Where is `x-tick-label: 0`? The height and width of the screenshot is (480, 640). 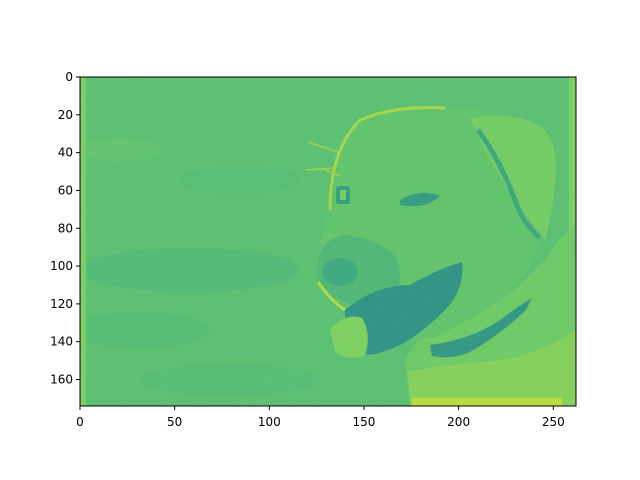
x-tick-label: 0 is located at coordinates (80, 422).